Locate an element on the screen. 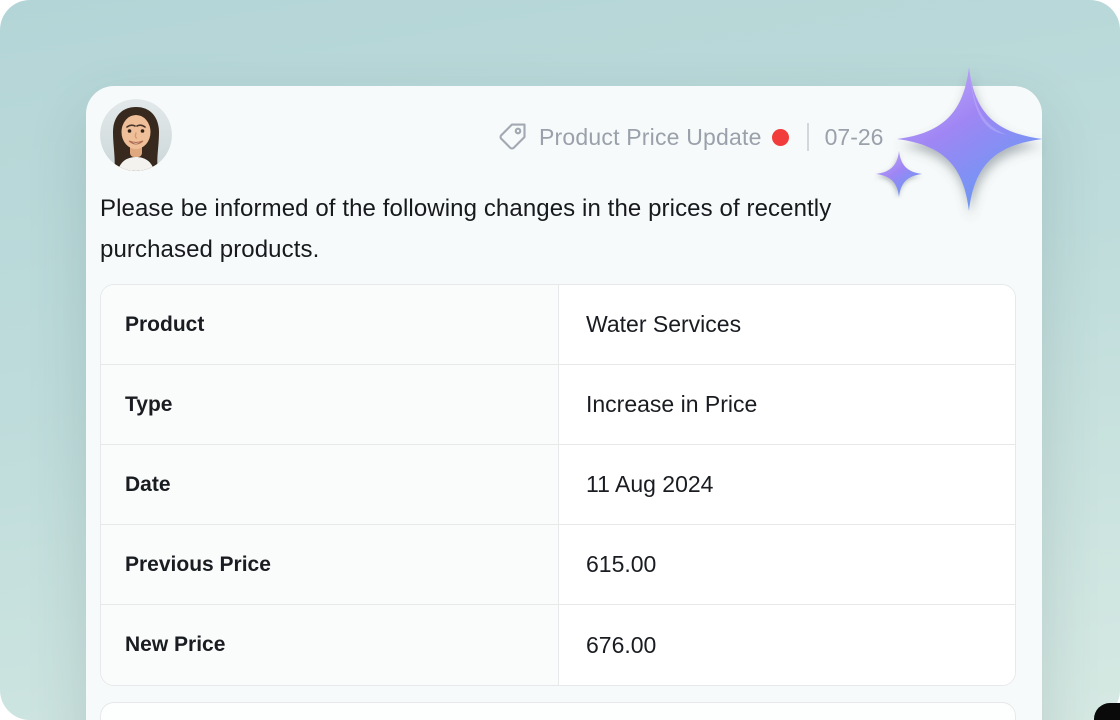 The height and width of the screenshot is (720, 1120). header-date: 07-26 is located at coordinates (854, 136).